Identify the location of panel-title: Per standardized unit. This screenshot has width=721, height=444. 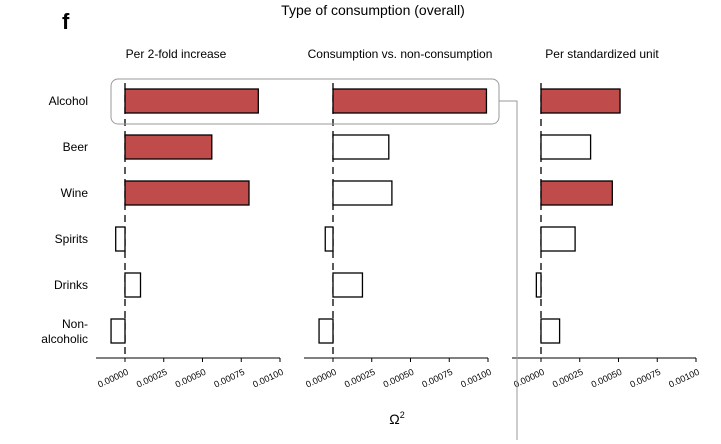
(602, 54).